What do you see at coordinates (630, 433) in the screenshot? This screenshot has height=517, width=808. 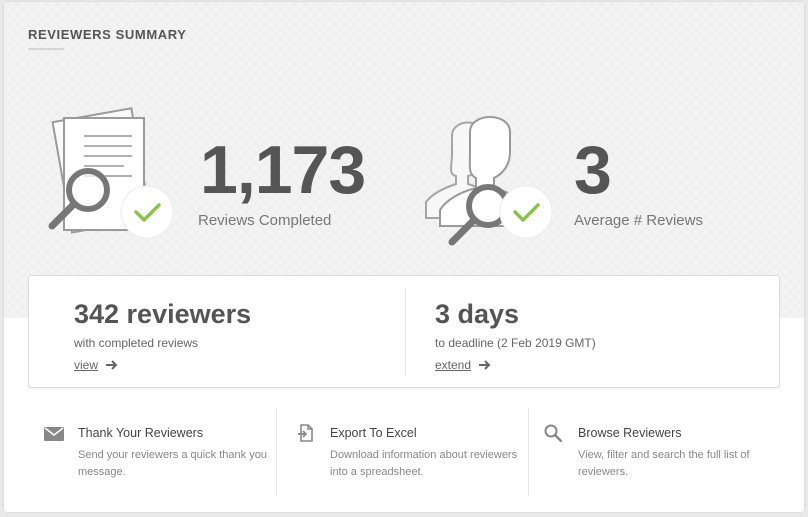 I see `browse-reviewers-title: Browse Reviewers` at bounding box center [630, 433].